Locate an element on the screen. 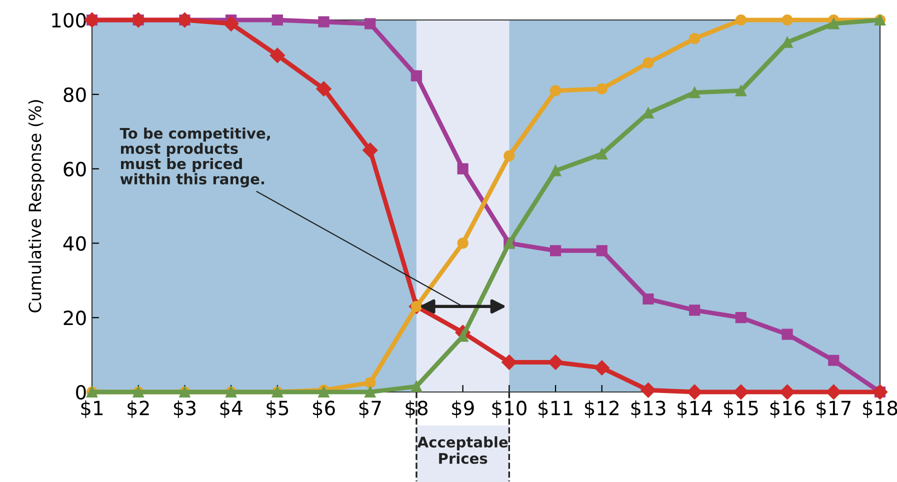 Image resolution: width=897 pixels, height=482 pixels. y-tick-label: 40 is located at coordinates (74, 243).